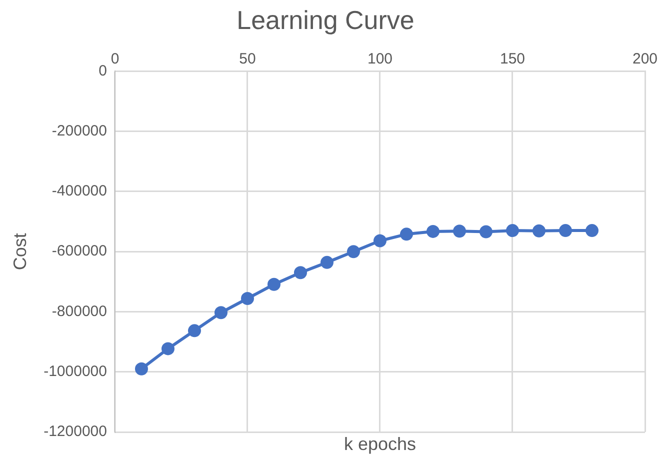 The image size is (663, 456). What do you see at coordinates (79, 311) in the screenshot?
I see `y-tick-label: -800000` at bounding box center [79, 311].